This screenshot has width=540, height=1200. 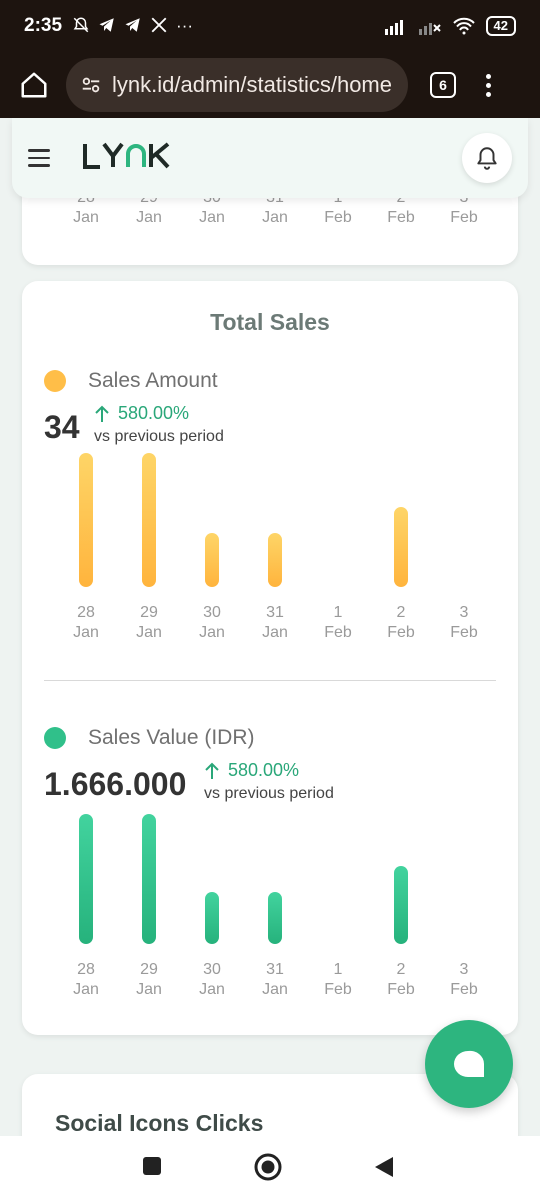 What do you see at coordinates (252, 84) in the screenshot?
I see `url-text: lynk.id/admin/statistics/home` at bounding box center [252, 84].